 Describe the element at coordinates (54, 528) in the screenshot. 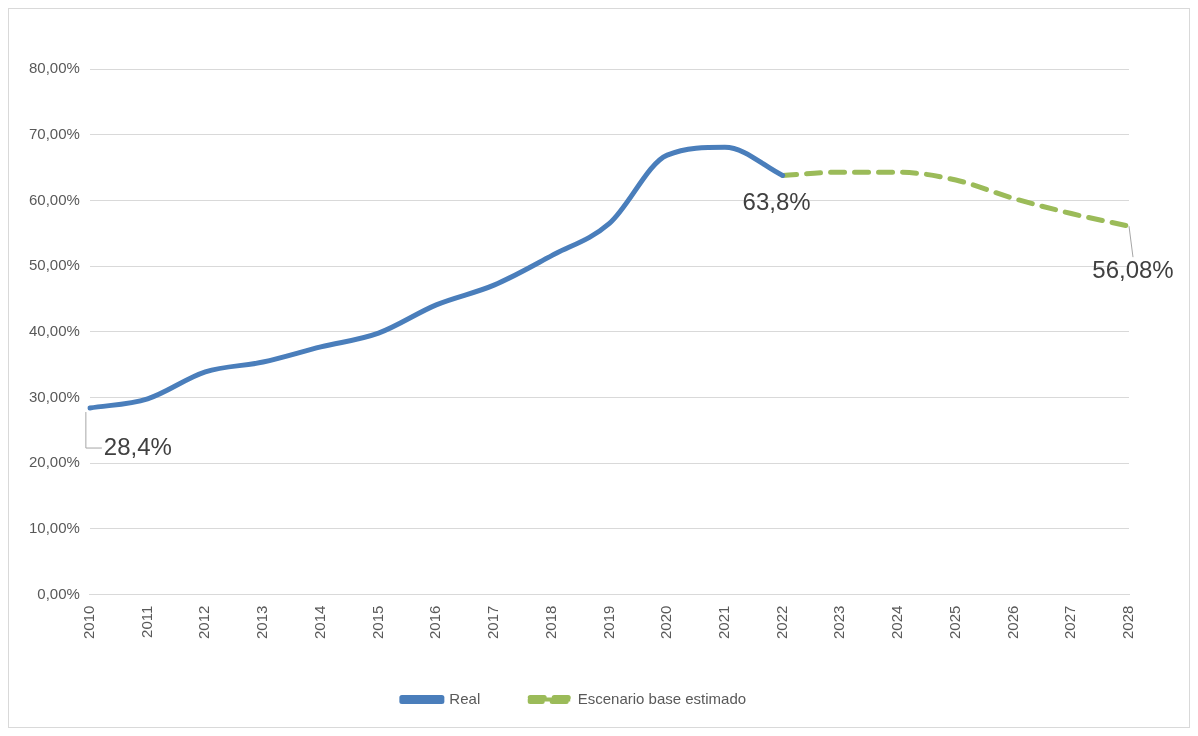

I see `y-tick-label: 10,00%` at that location.